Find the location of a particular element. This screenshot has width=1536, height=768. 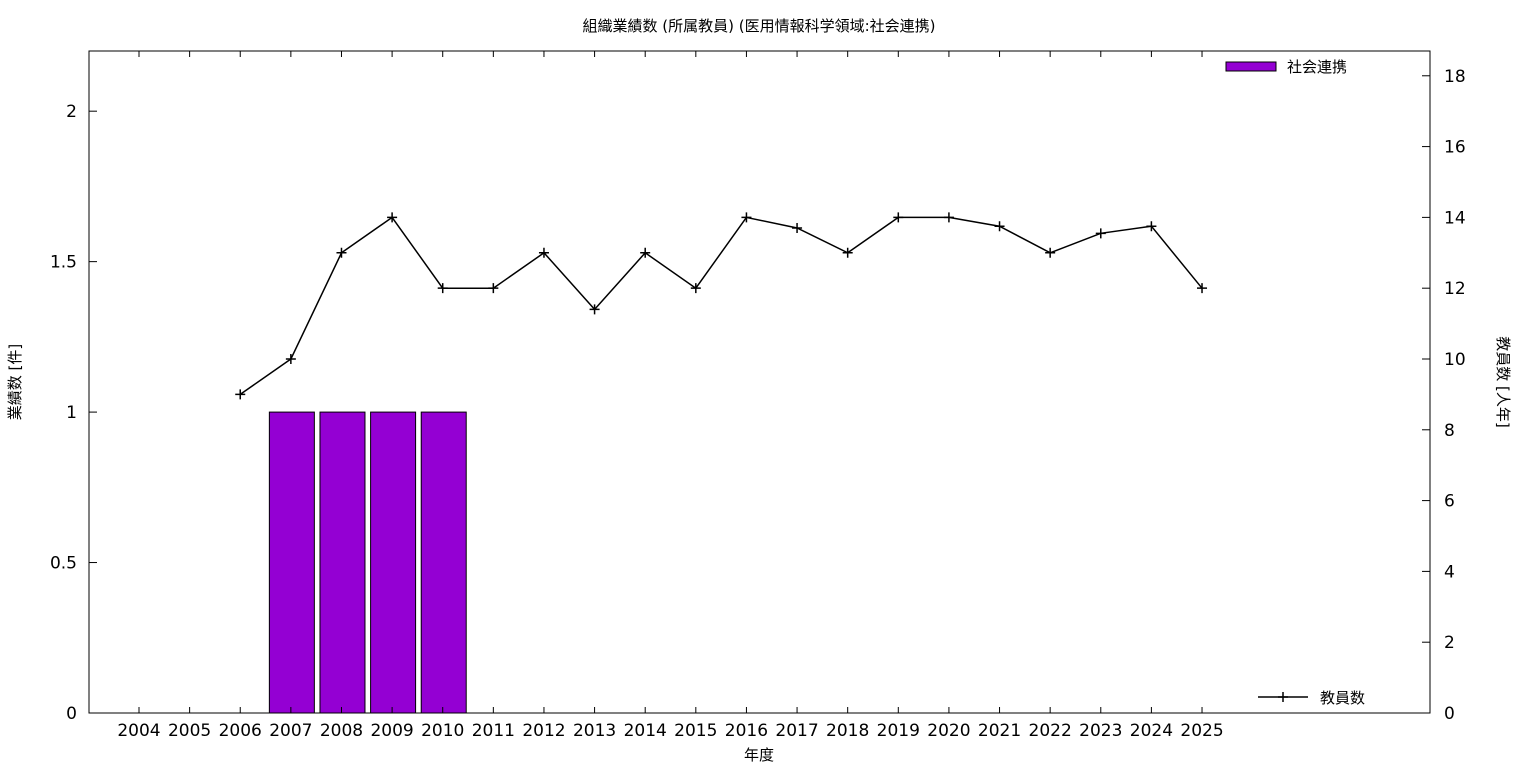

y2-axis-label: 教員数 [人年] is located at coordinates (1503, 381).